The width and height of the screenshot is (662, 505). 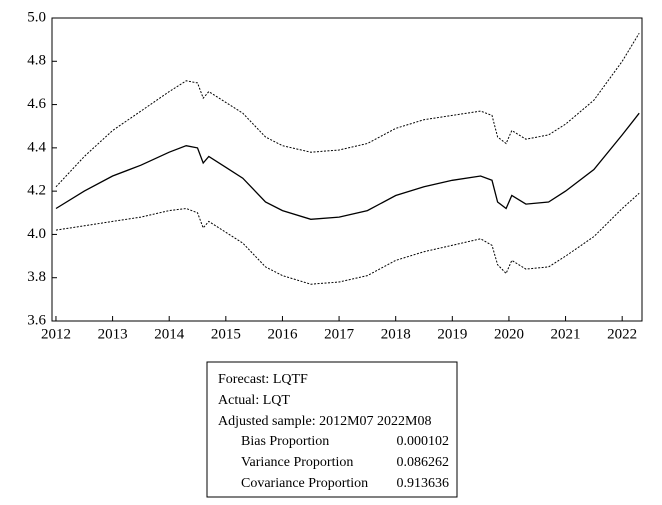 What do you see at coordinates (423, 441) in the screenshot?
I see `stats-value: 0.000102` at bounding box center [423, 441].